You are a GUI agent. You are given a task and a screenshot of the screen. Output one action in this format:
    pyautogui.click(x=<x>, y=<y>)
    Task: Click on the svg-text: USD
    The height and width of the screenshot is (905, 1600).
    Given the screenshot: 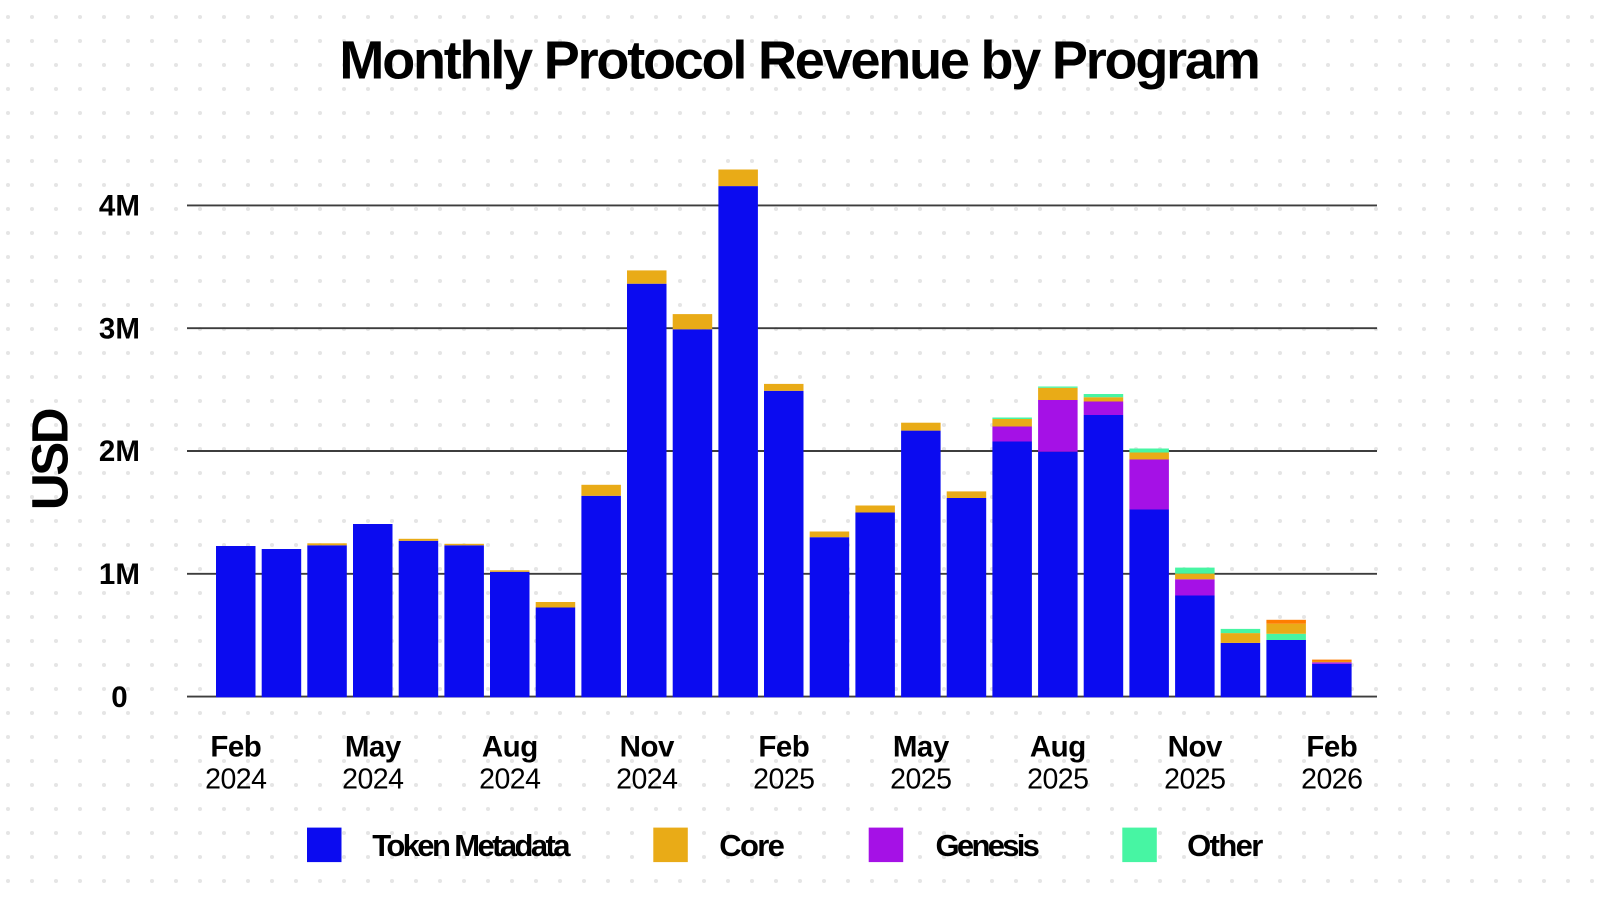 What is the action you would take?
    pyautogui.click(x=50, y=459)
    